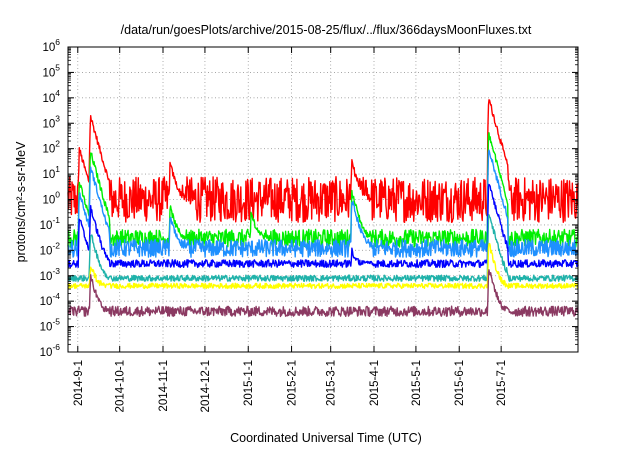  What do you see at coordinates (417, 383) in the screenshot?
I see `x-tick-label: 2015-5-1` at bounding box center [417, 383].